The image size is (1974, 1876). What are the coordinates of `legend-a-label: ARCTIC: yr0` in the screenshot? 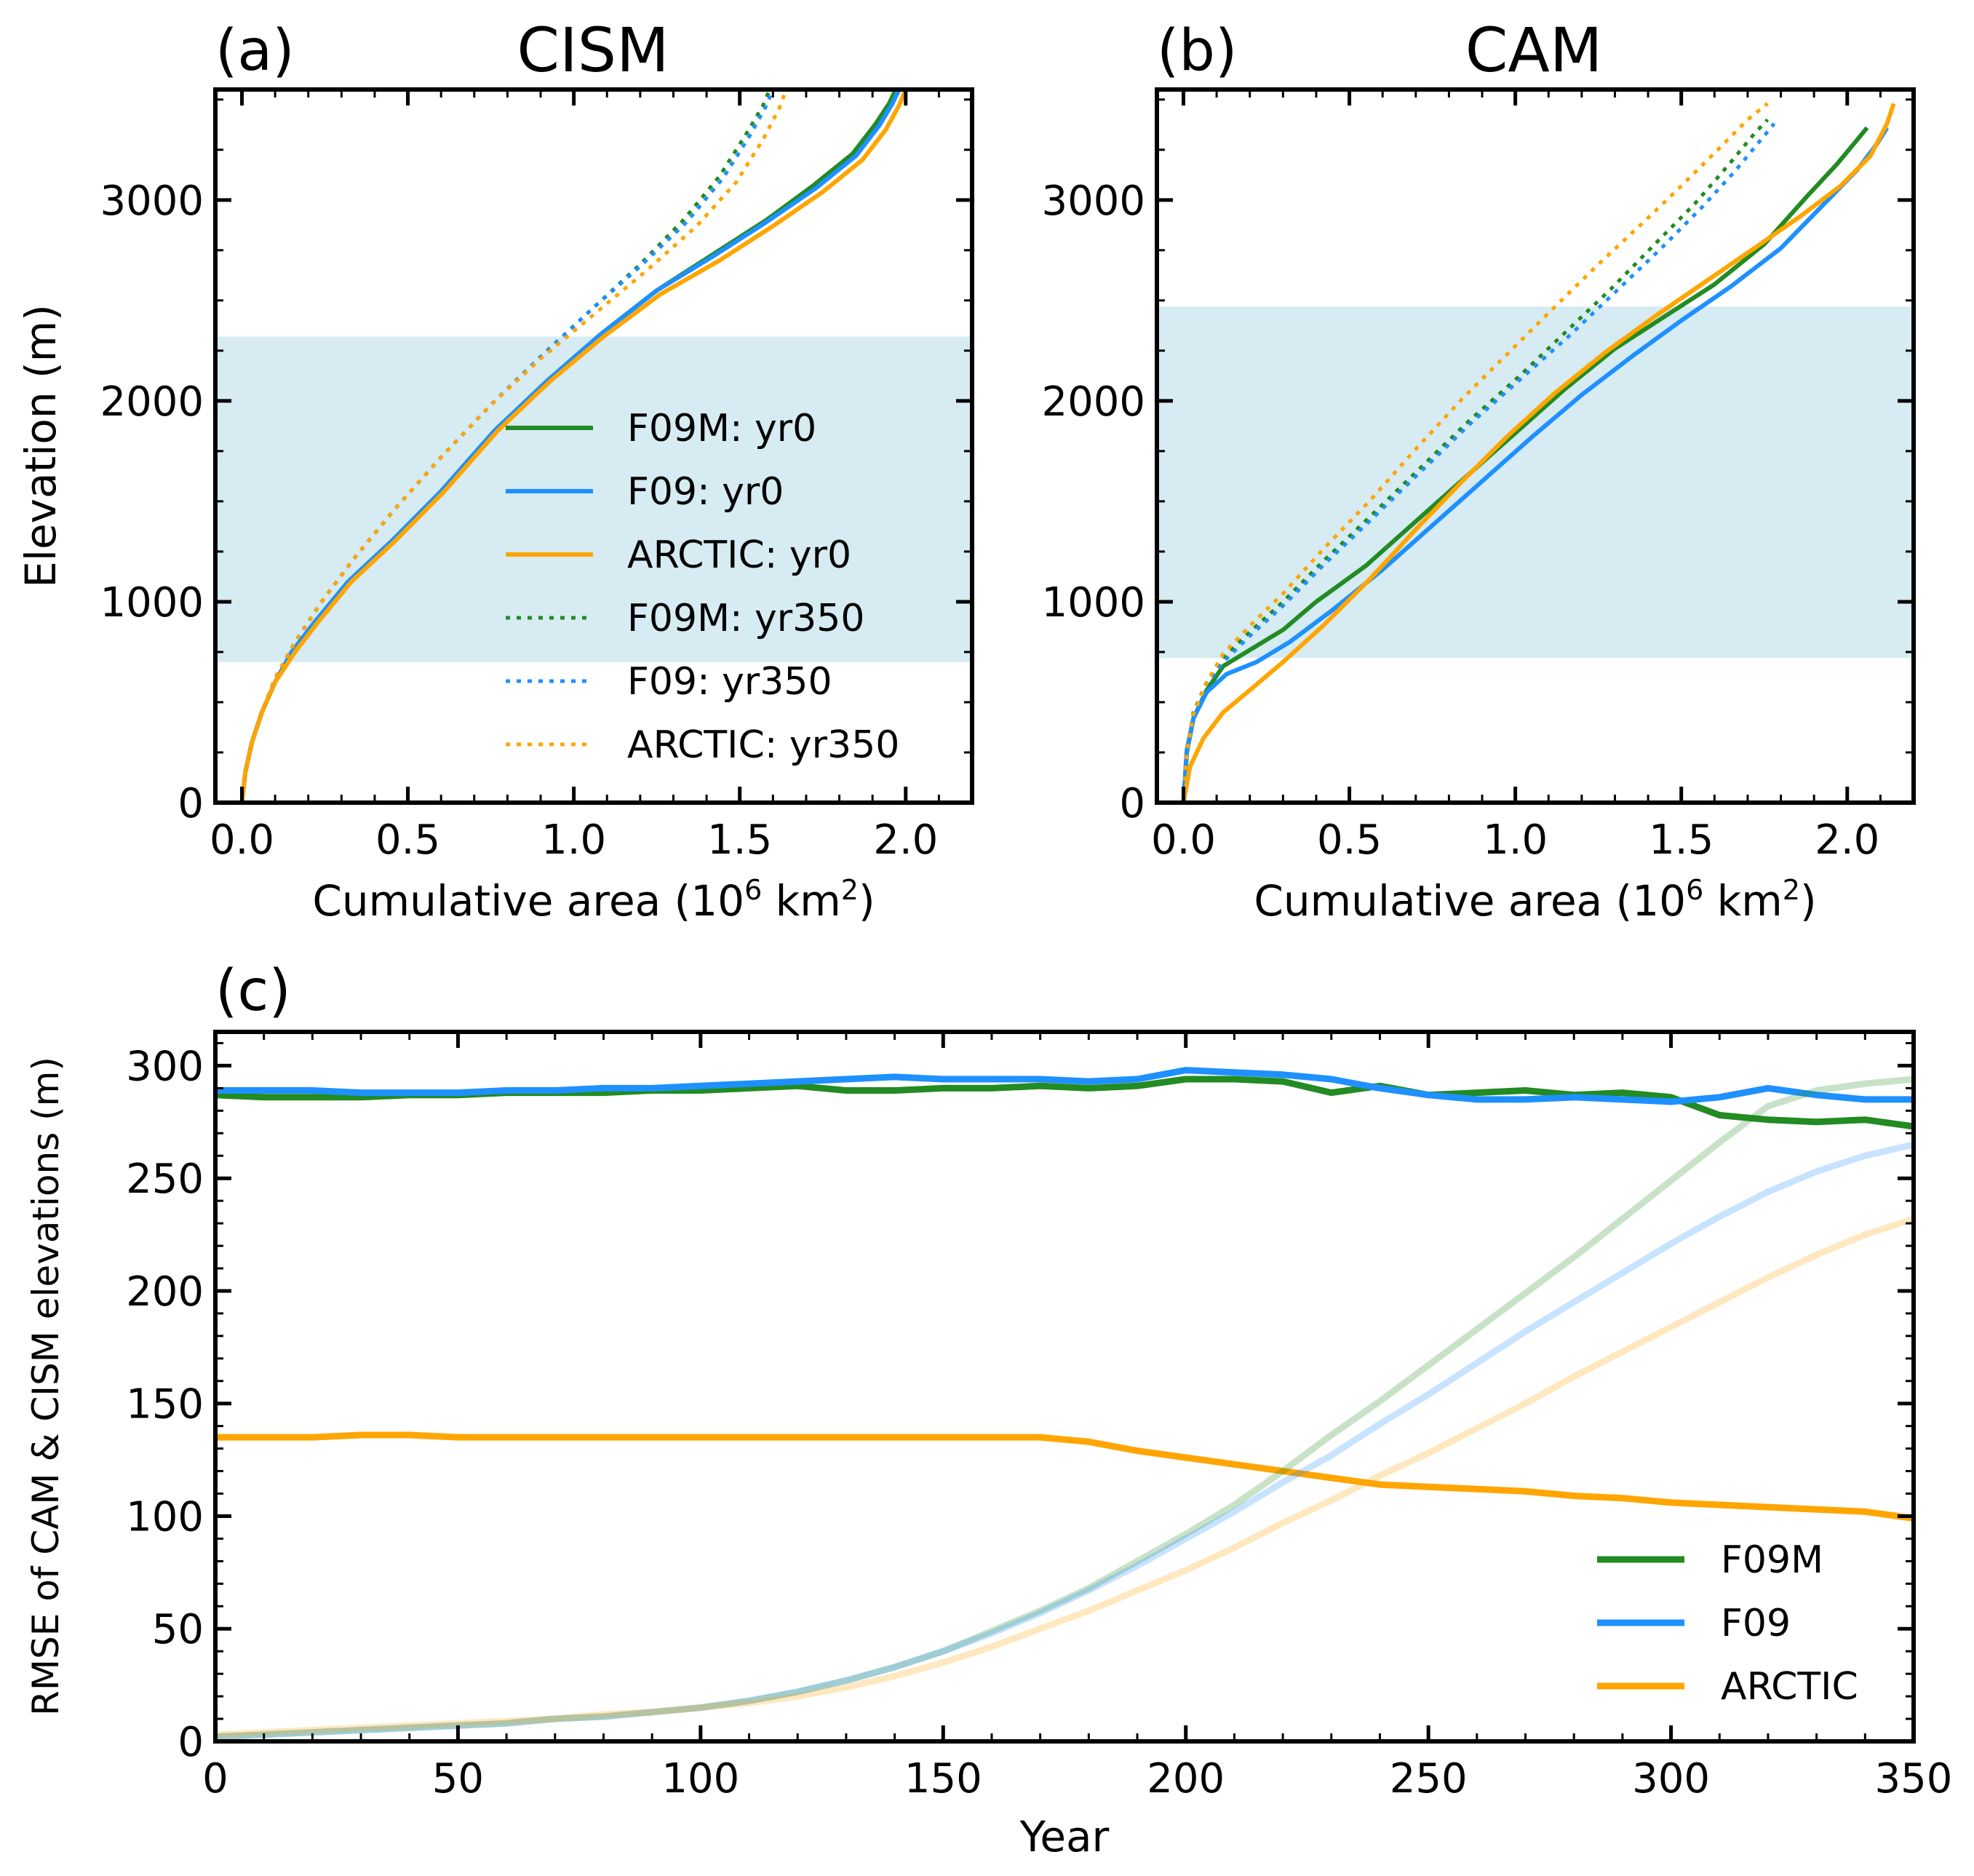 It's located at (739, 555).